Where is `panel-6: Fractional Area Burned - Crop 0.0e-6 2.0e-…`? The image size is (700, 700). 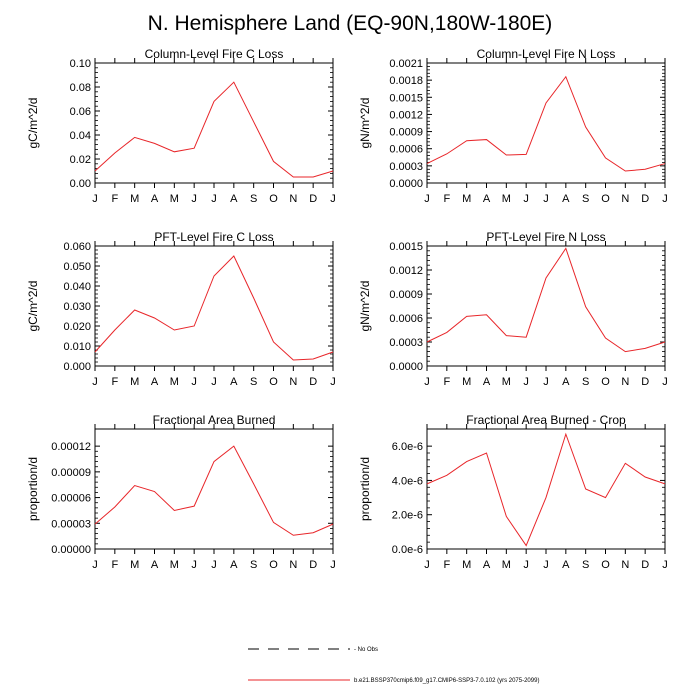
panel-6: Fractional Area Burned - Crop 0.0e-6 2.0e-… is located at coordinates (513, 492).